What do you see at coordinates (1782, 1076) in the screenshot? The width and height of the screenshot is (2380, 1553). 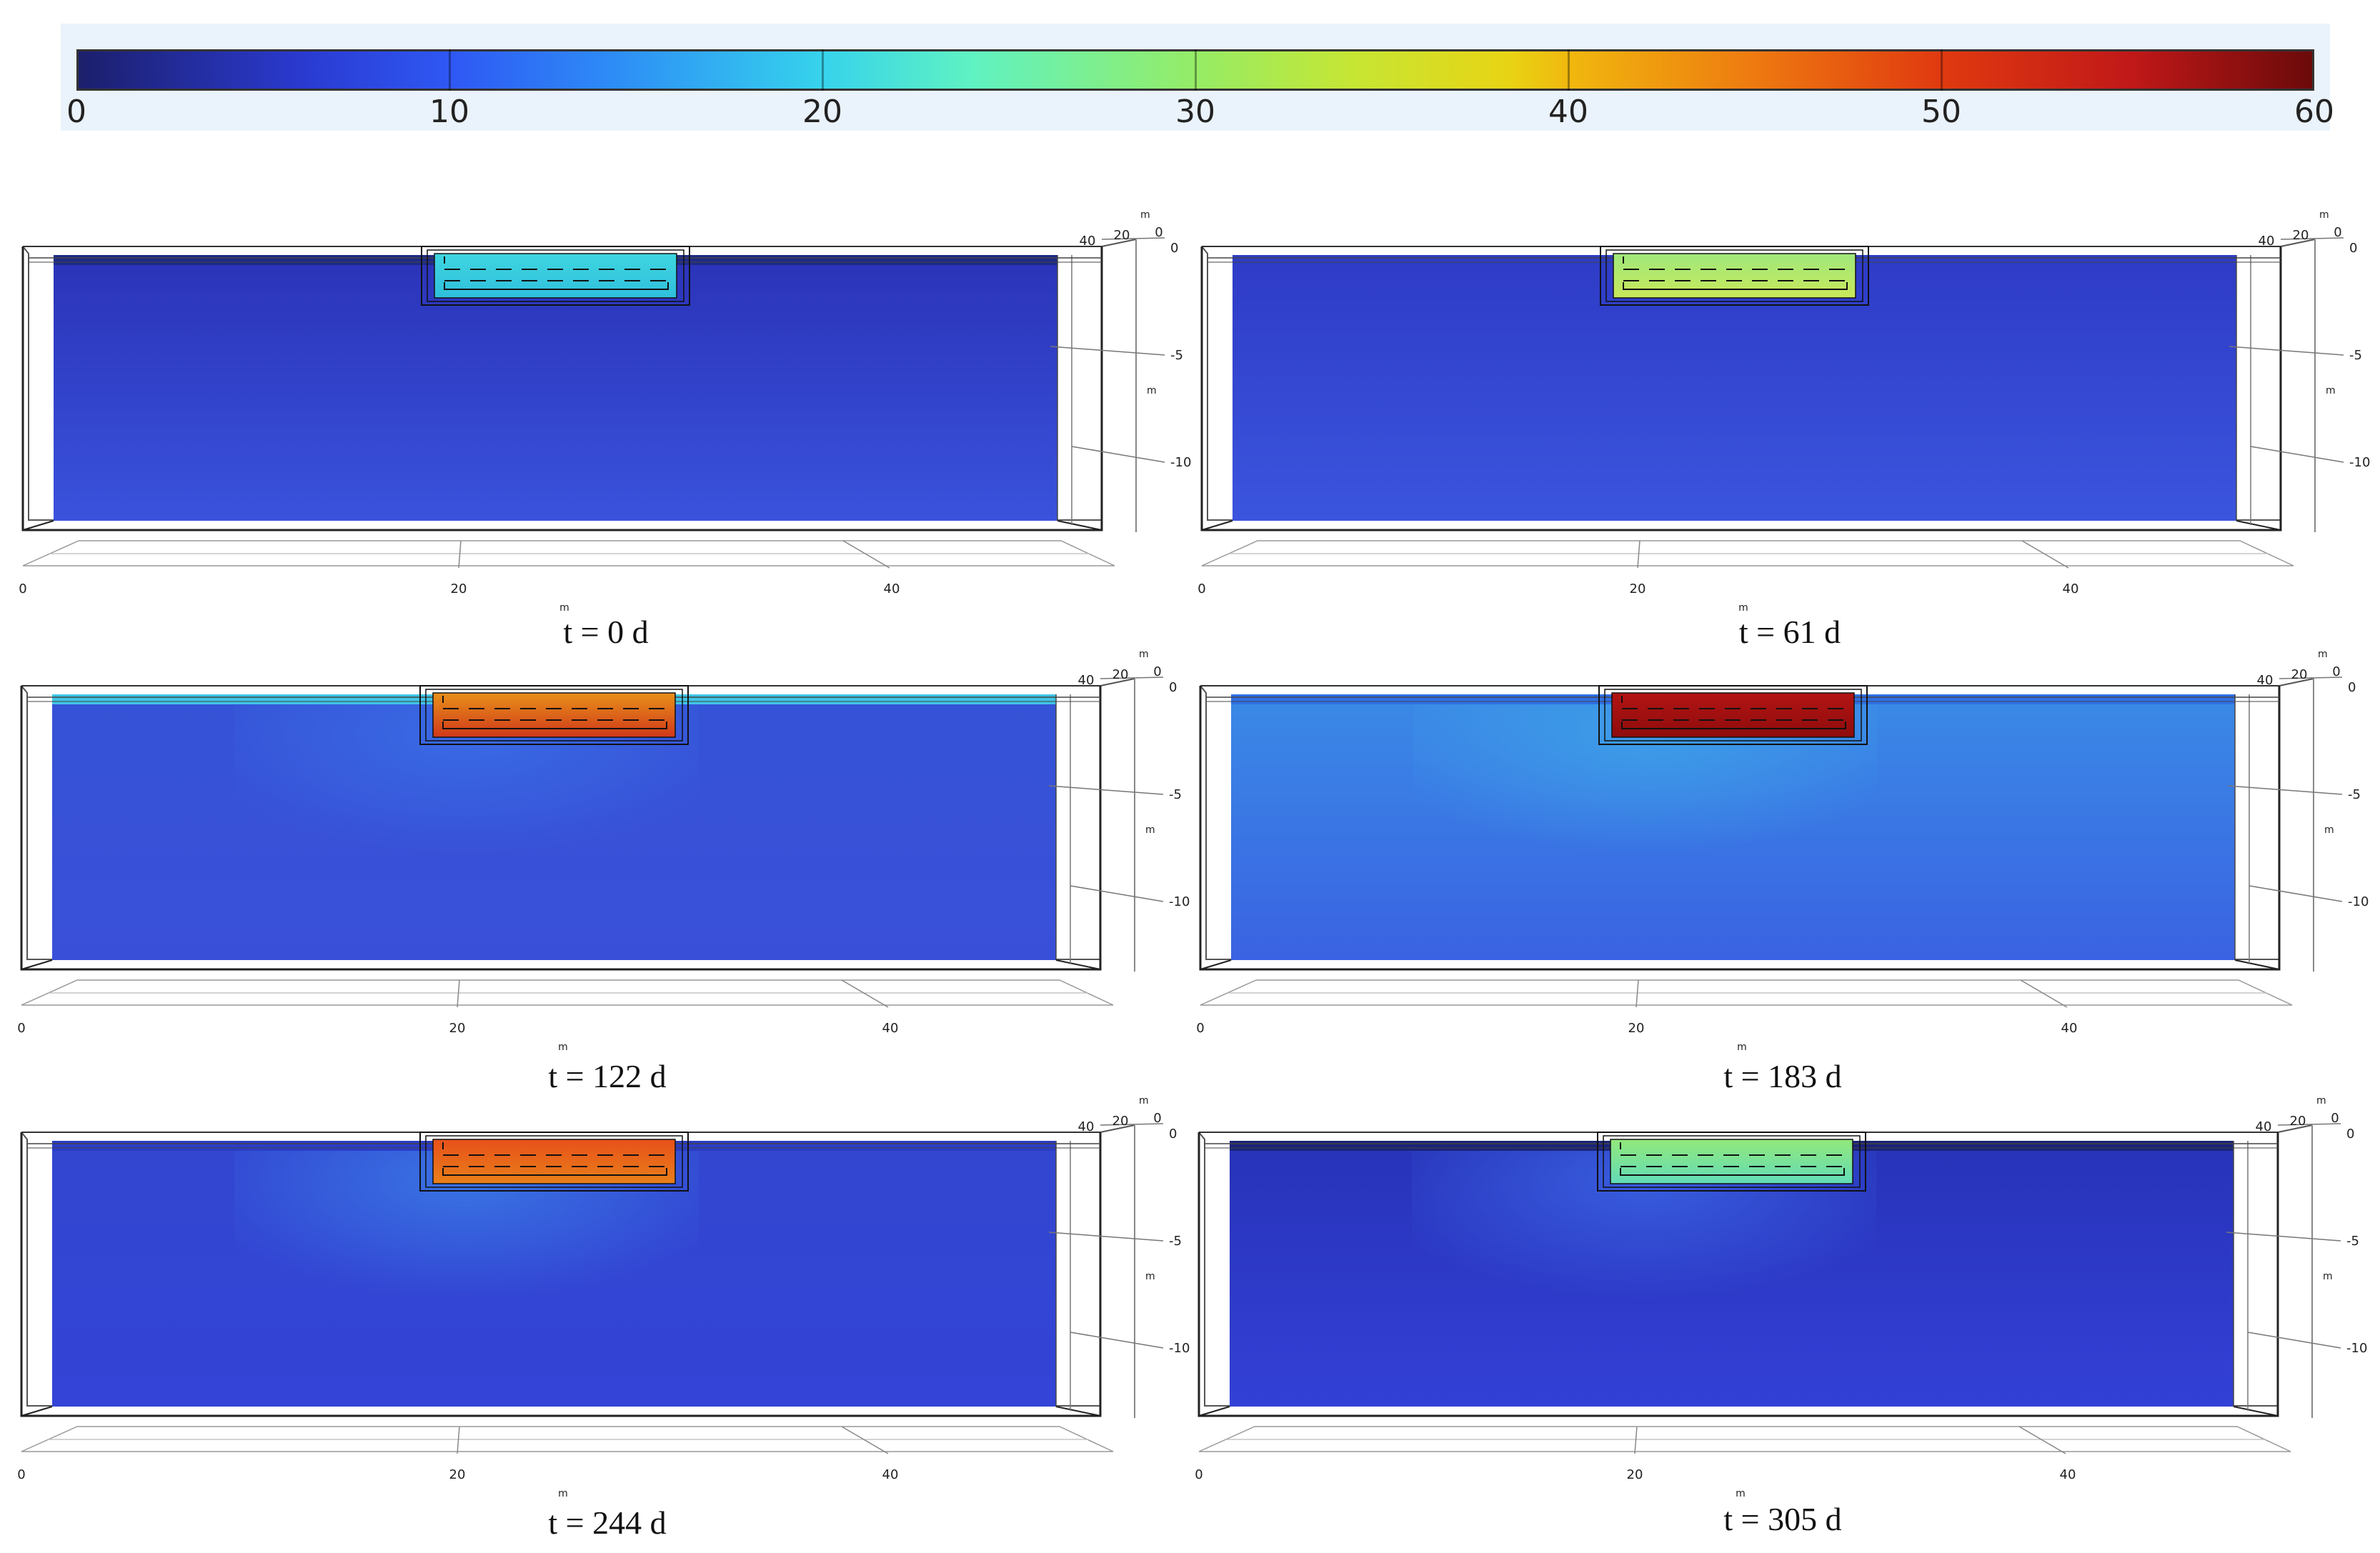 I see `caption-t183: t = 183 d` at bounding box center [1782, 1076].